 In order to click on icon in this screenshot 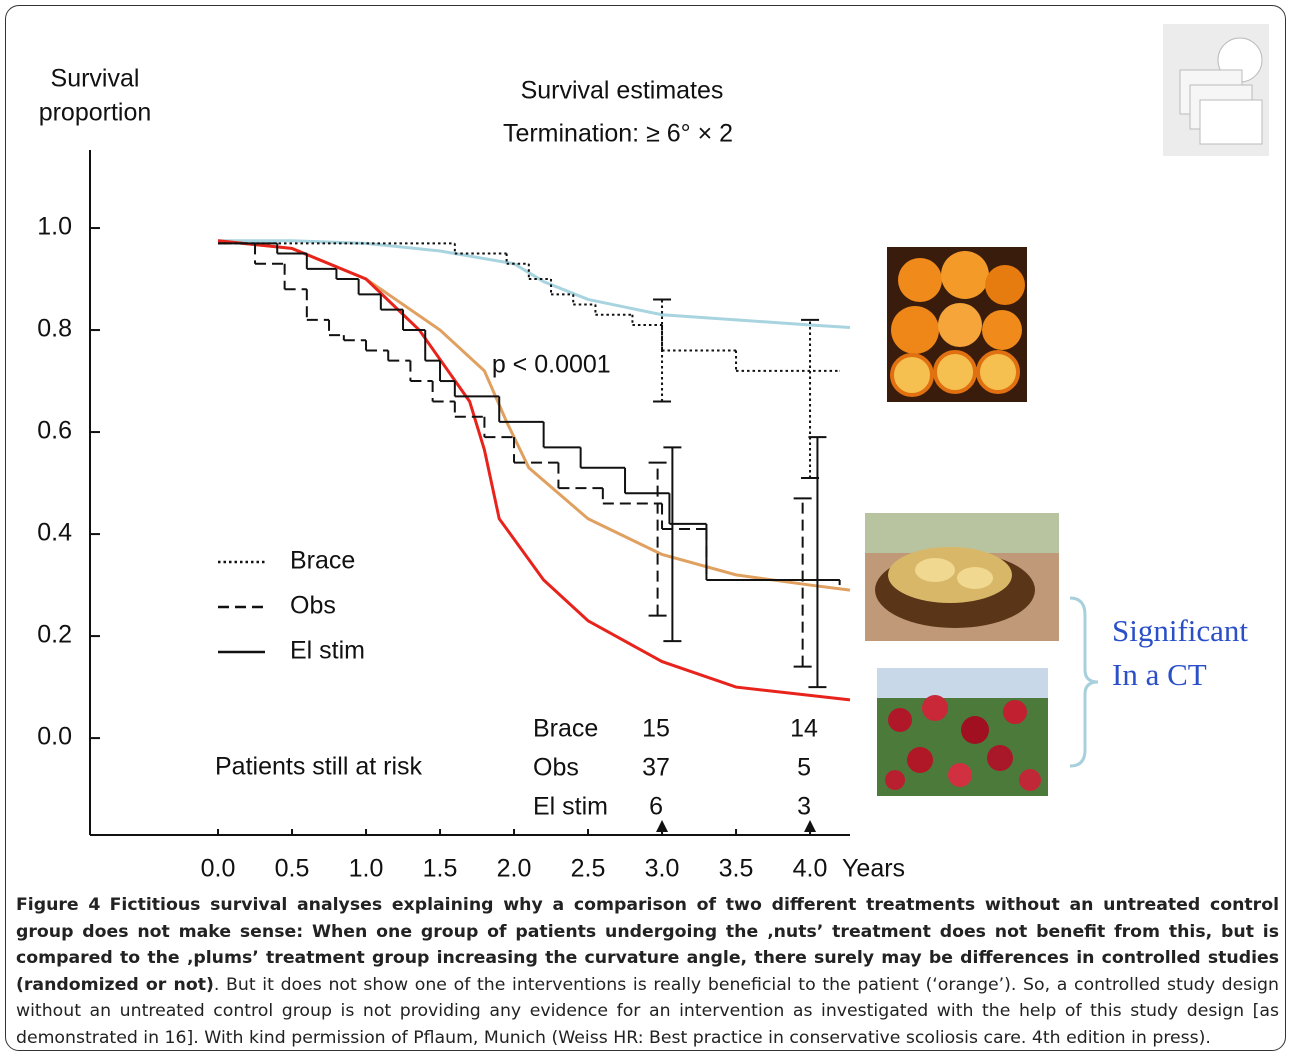, I will do `click(1216, 90)`.